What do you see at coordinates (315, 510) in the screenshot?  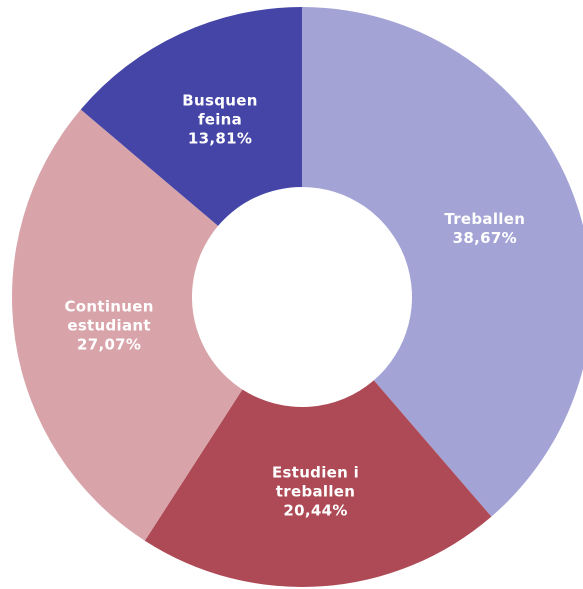 I see `value-label: 20,44%` at bounding box center [315, 510].